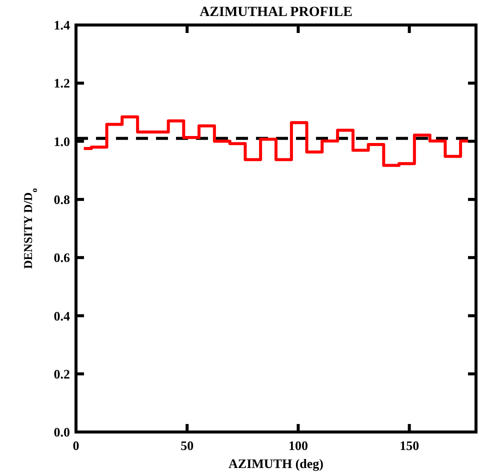 The width and height of the screenshot is (479, 473). What do you see at coordinates (62, 432) in the screenshot?
I see `y-tick-label: 0.0` at bounding box center [62, 432].